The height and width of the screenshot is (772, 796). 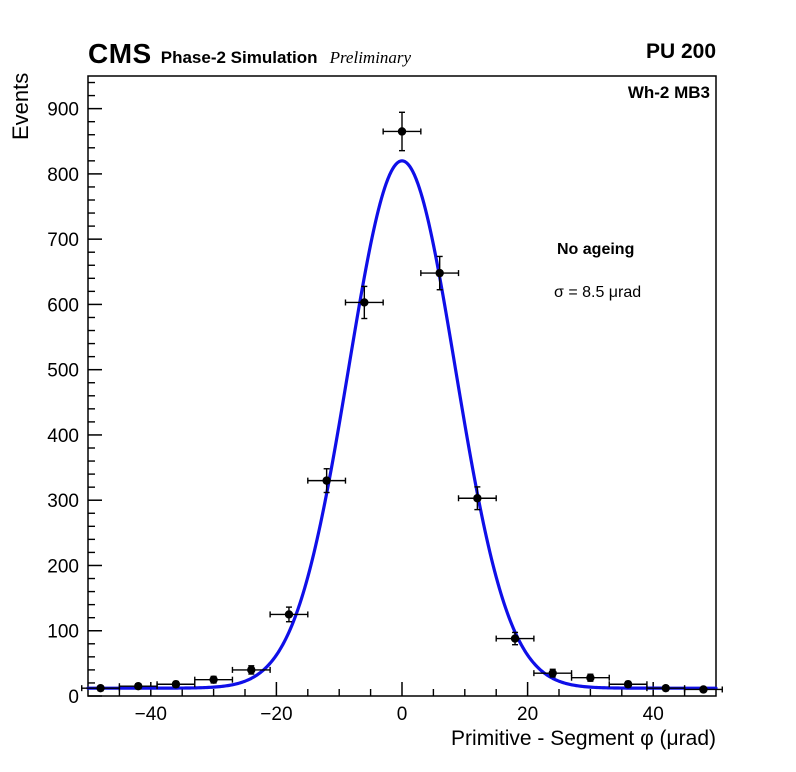 What do you see at coordinates (527, 714) in the screenshot?
I see `x-tick-label: 20` at bounding box center [527, 714].